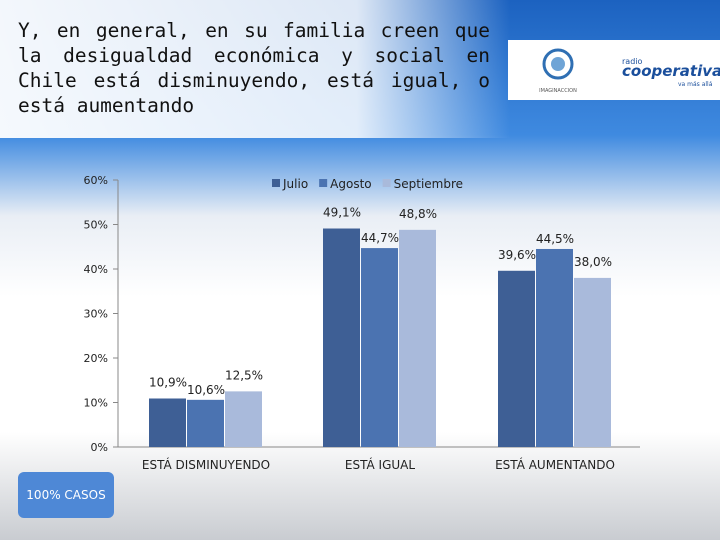  I want to click on value-label: 44,5%, so click(555, 239).